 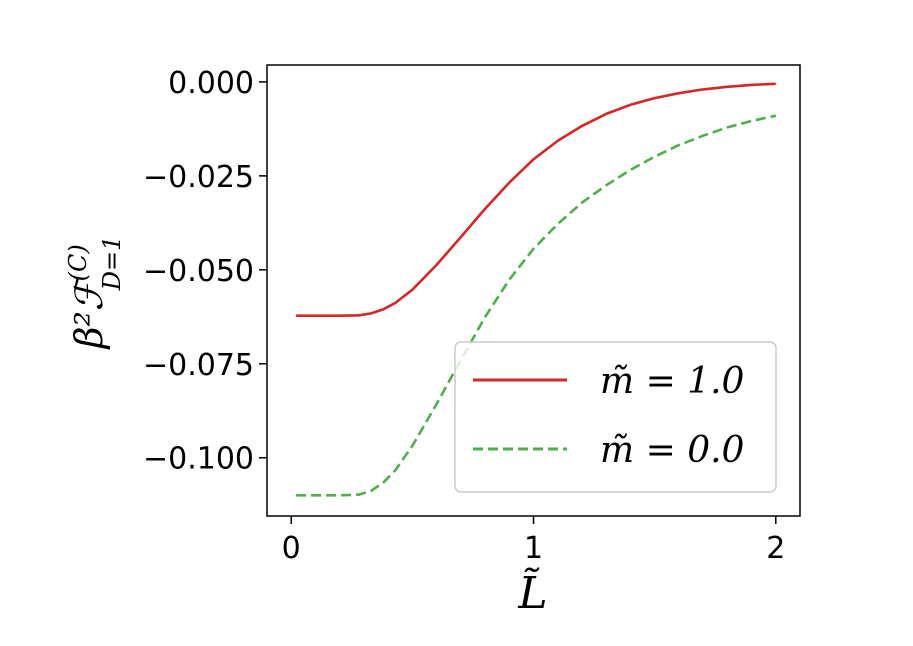 I want to click on y-tick-label: 0.000, so click(x=211, y=83).